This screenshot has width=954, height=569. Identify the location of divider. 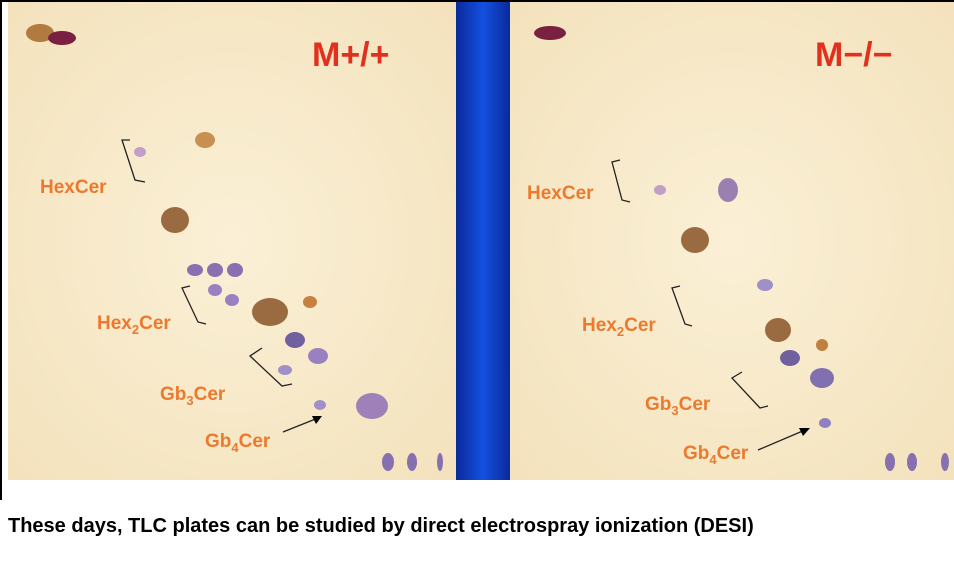
(483, 241).